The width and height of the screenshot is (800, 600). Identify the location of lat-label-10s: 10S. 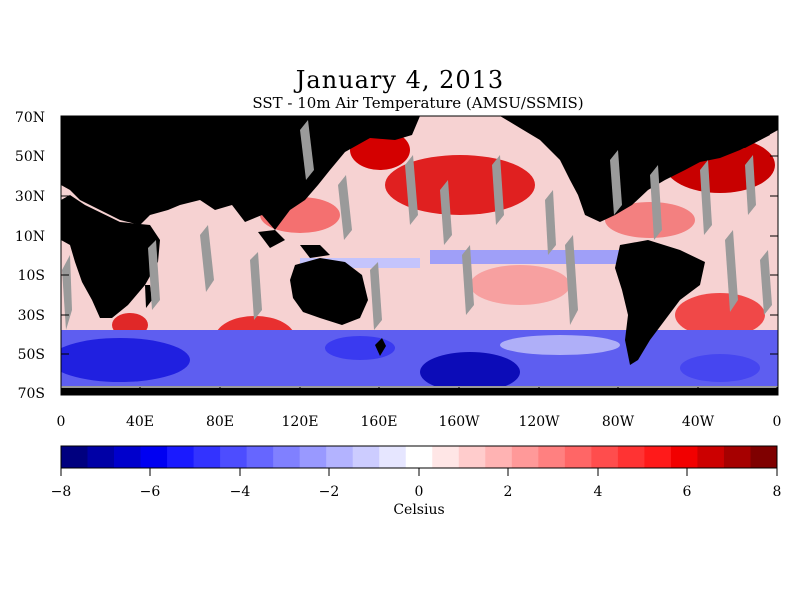
(31, 276).